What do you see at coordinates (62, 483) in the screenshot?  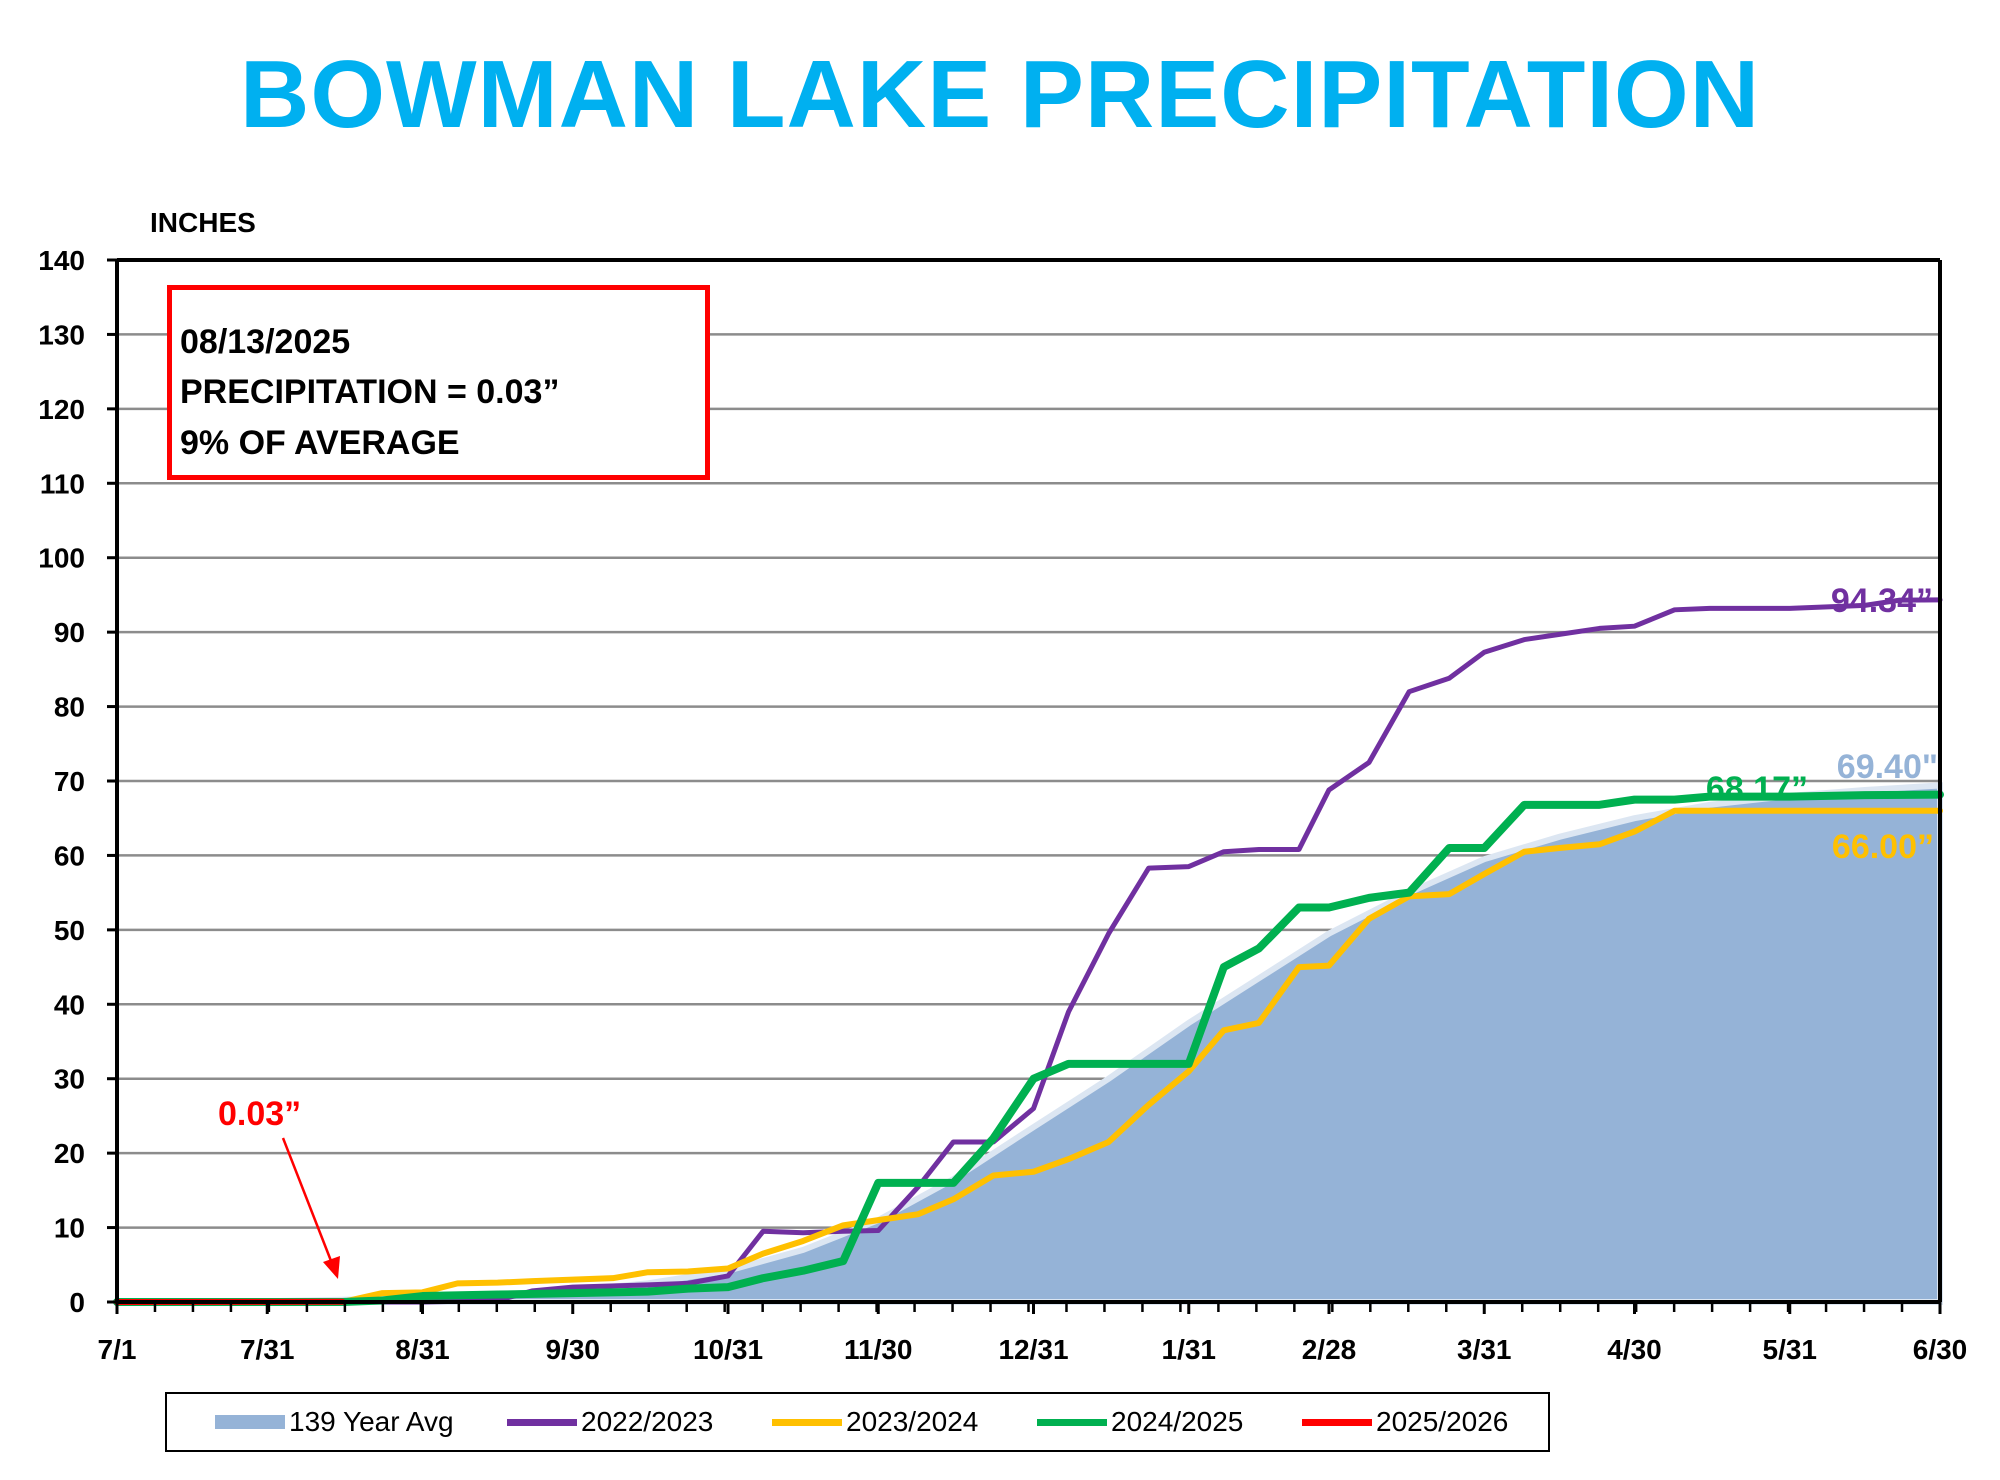 I see `y-tick-label-110: 110` at bounding box center [62, 483].